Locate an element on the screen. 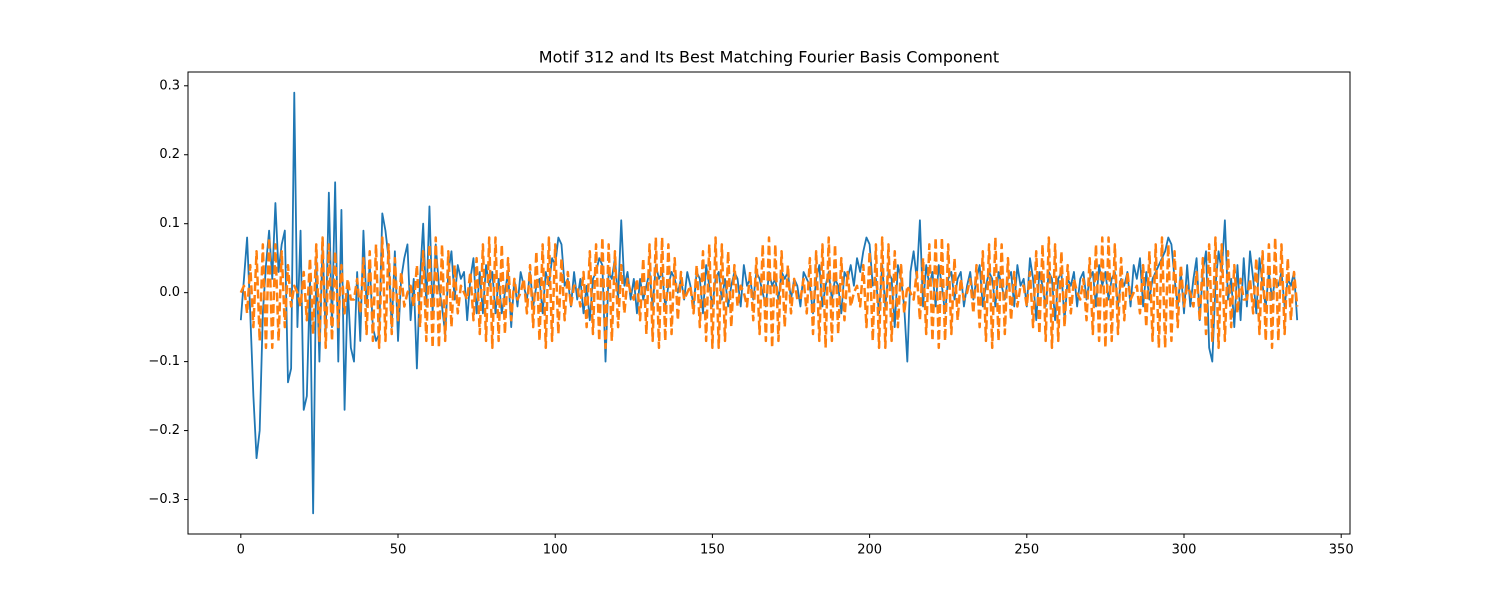  y-tick-label: 0.3 is located at coordinates (169, 85).